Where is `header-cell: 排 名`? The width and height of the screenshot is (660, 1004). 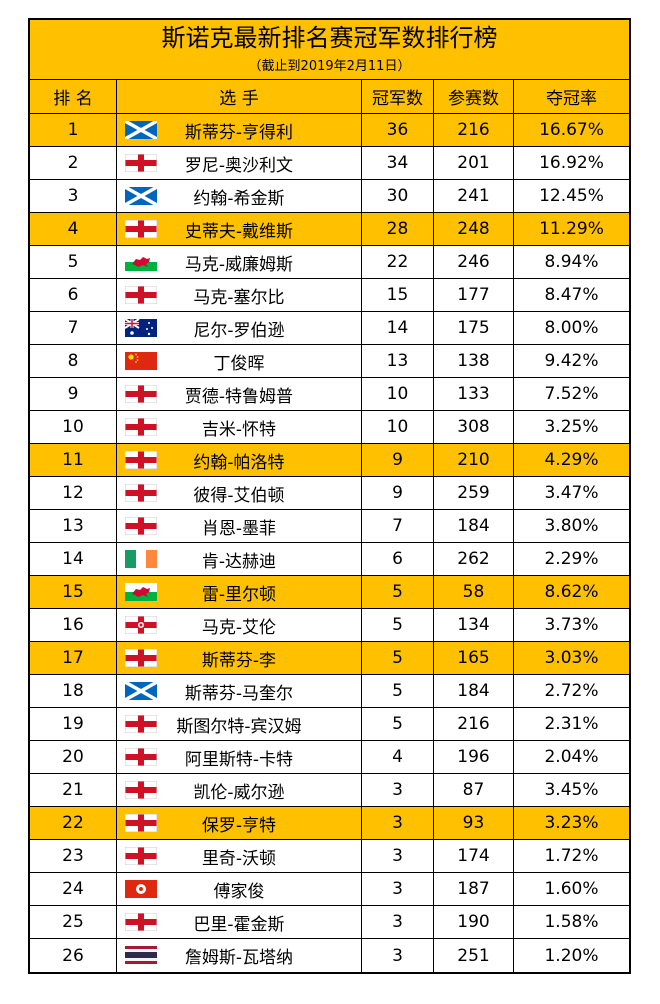 header-cell: 排 名 is located at coordinates (73, 96).